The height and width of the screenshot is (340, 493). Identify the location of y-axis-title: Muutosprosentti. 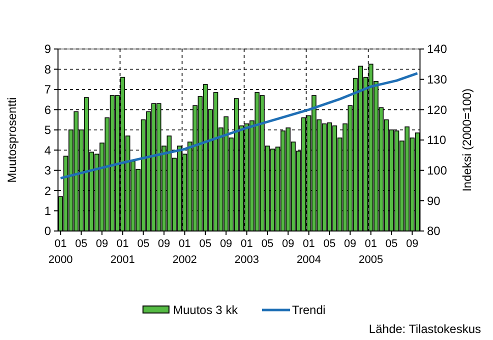
(12, 140).